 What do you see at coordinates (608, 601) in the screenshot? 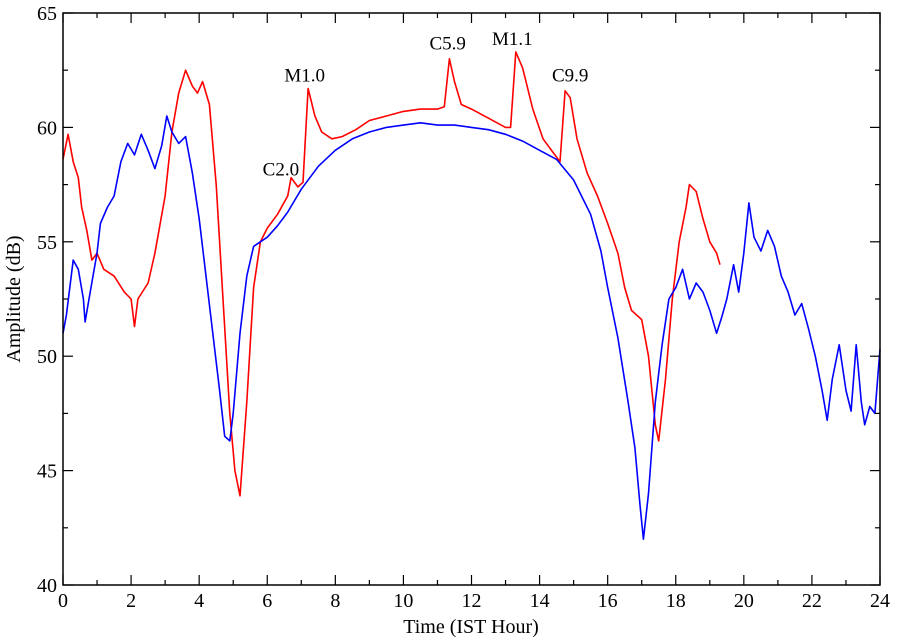
I see `x-tick-label: 16` at bounding box center [608, 601].